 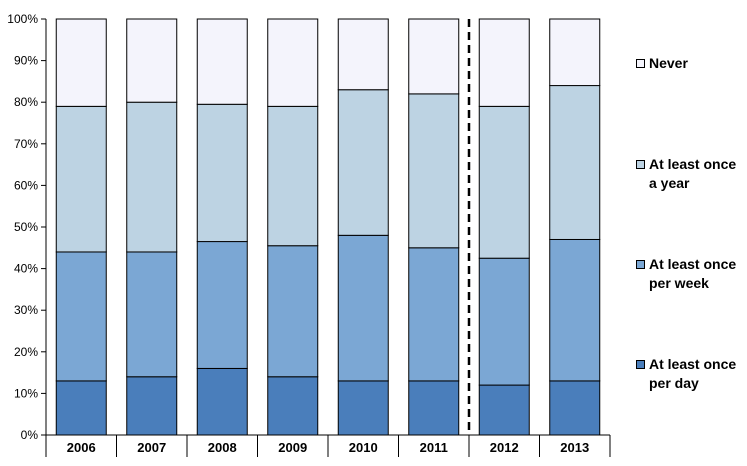 What do you see at coordinates (151, 447) in the screenshot?
I see `x-tick-label: 2007` at bounding box center [151, 447].